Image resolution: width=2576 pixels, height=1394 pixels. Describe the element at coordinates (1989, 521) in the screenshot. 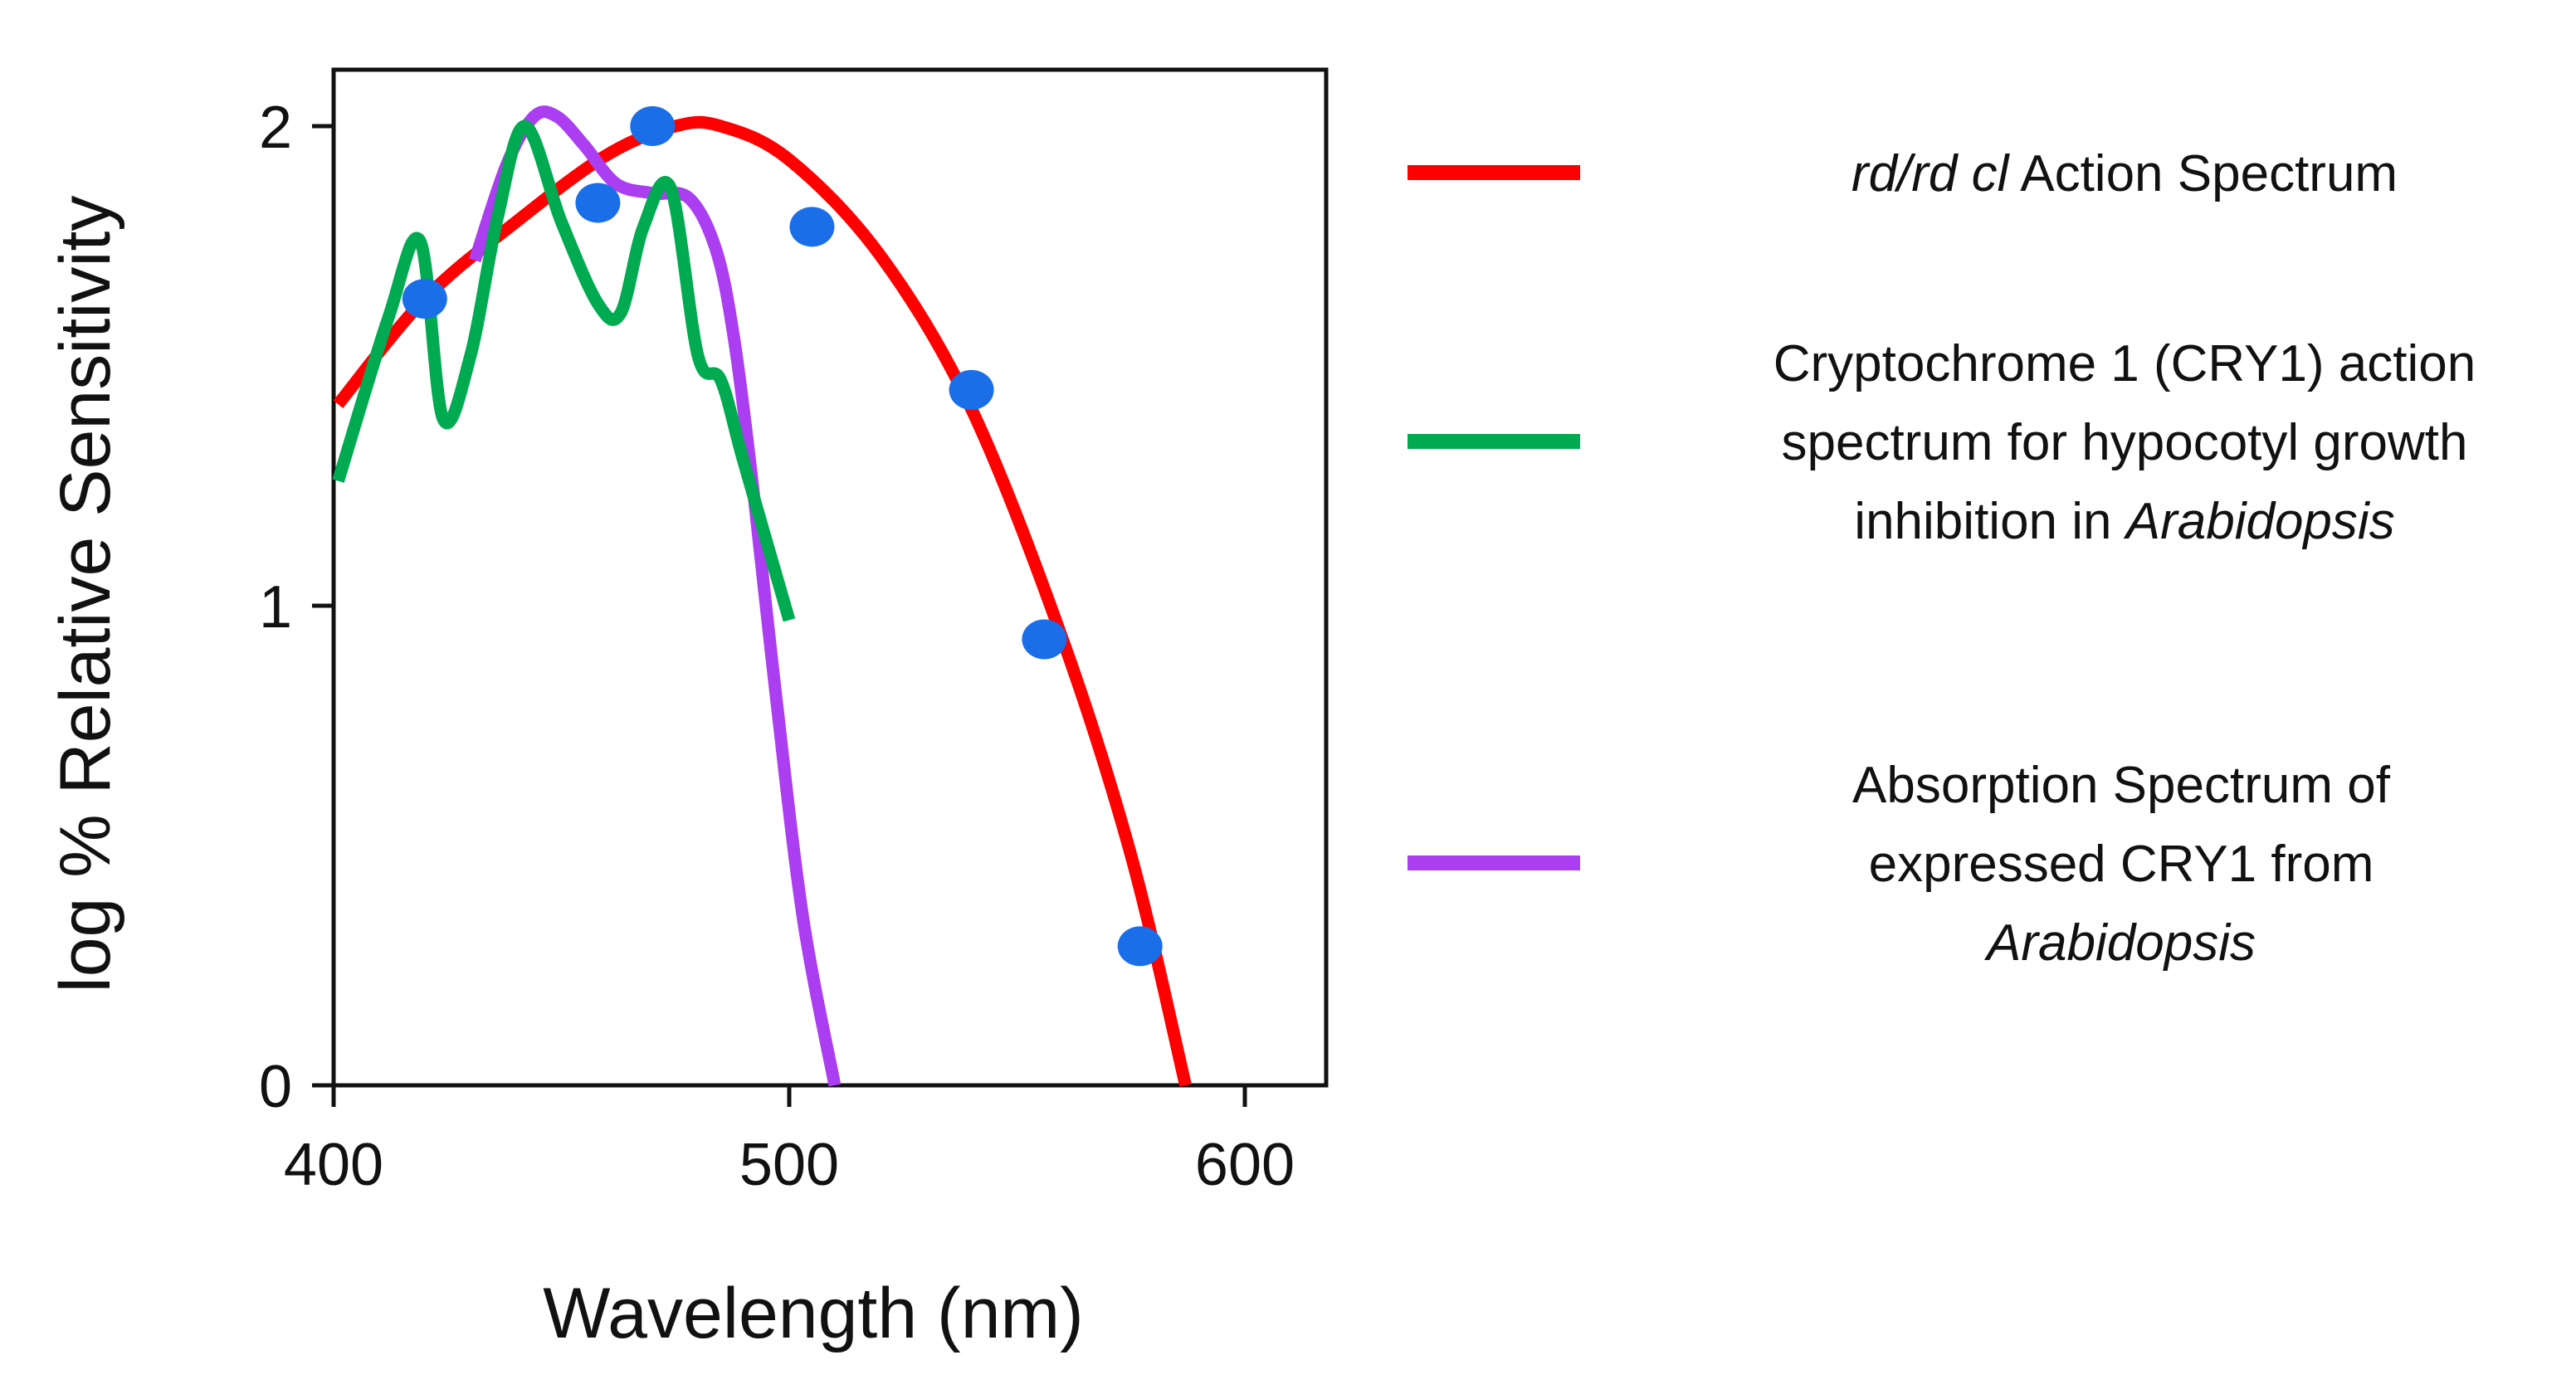

I see `legend-label-segment: inhibition in` at that location.